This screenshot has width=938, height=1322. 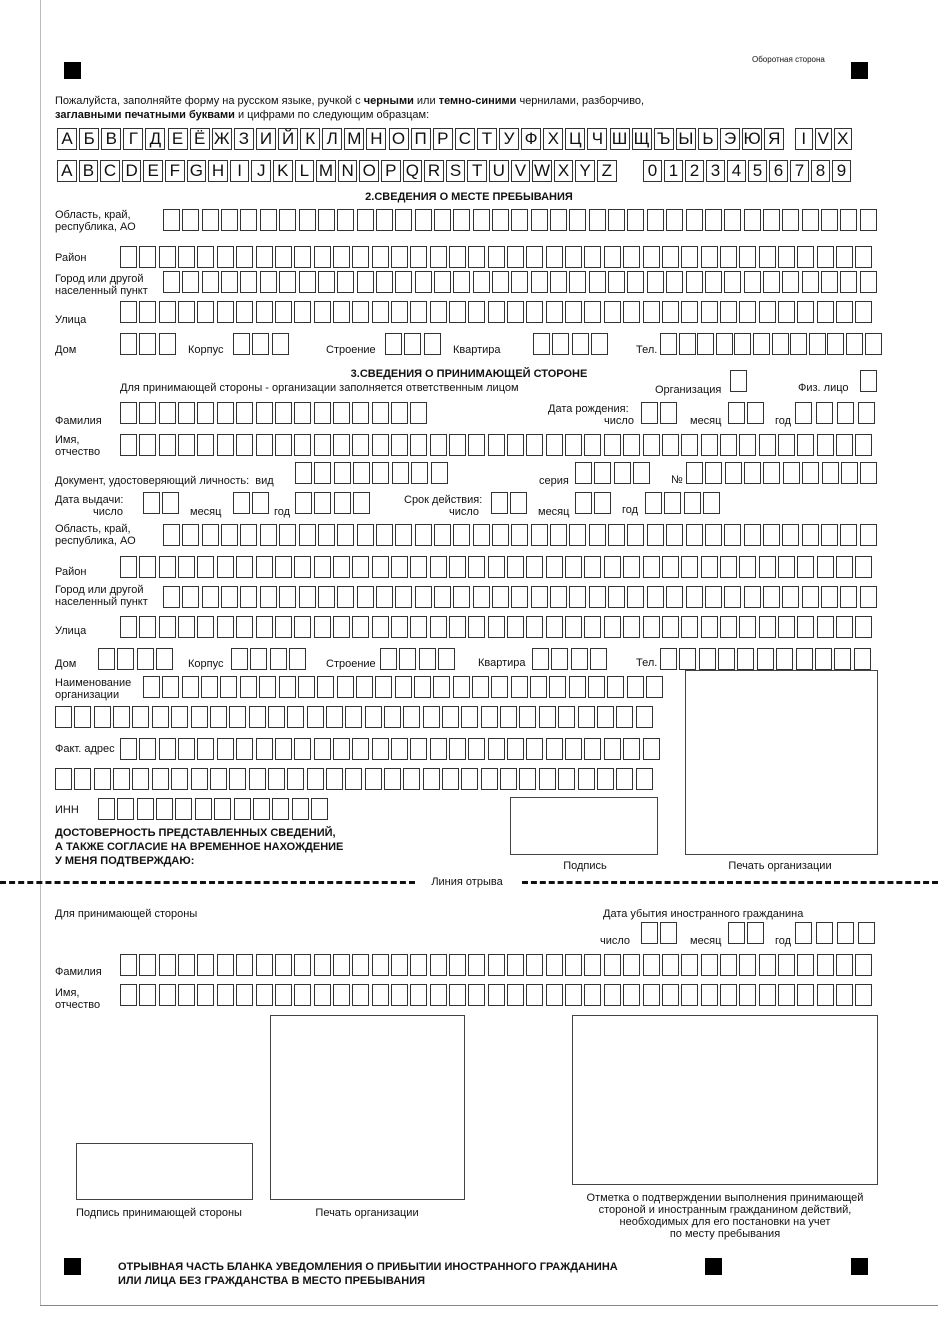 What do you see at coordinates (584, 826) in the screenshot?
I see `signature-box` at bounding box center [584, 826].